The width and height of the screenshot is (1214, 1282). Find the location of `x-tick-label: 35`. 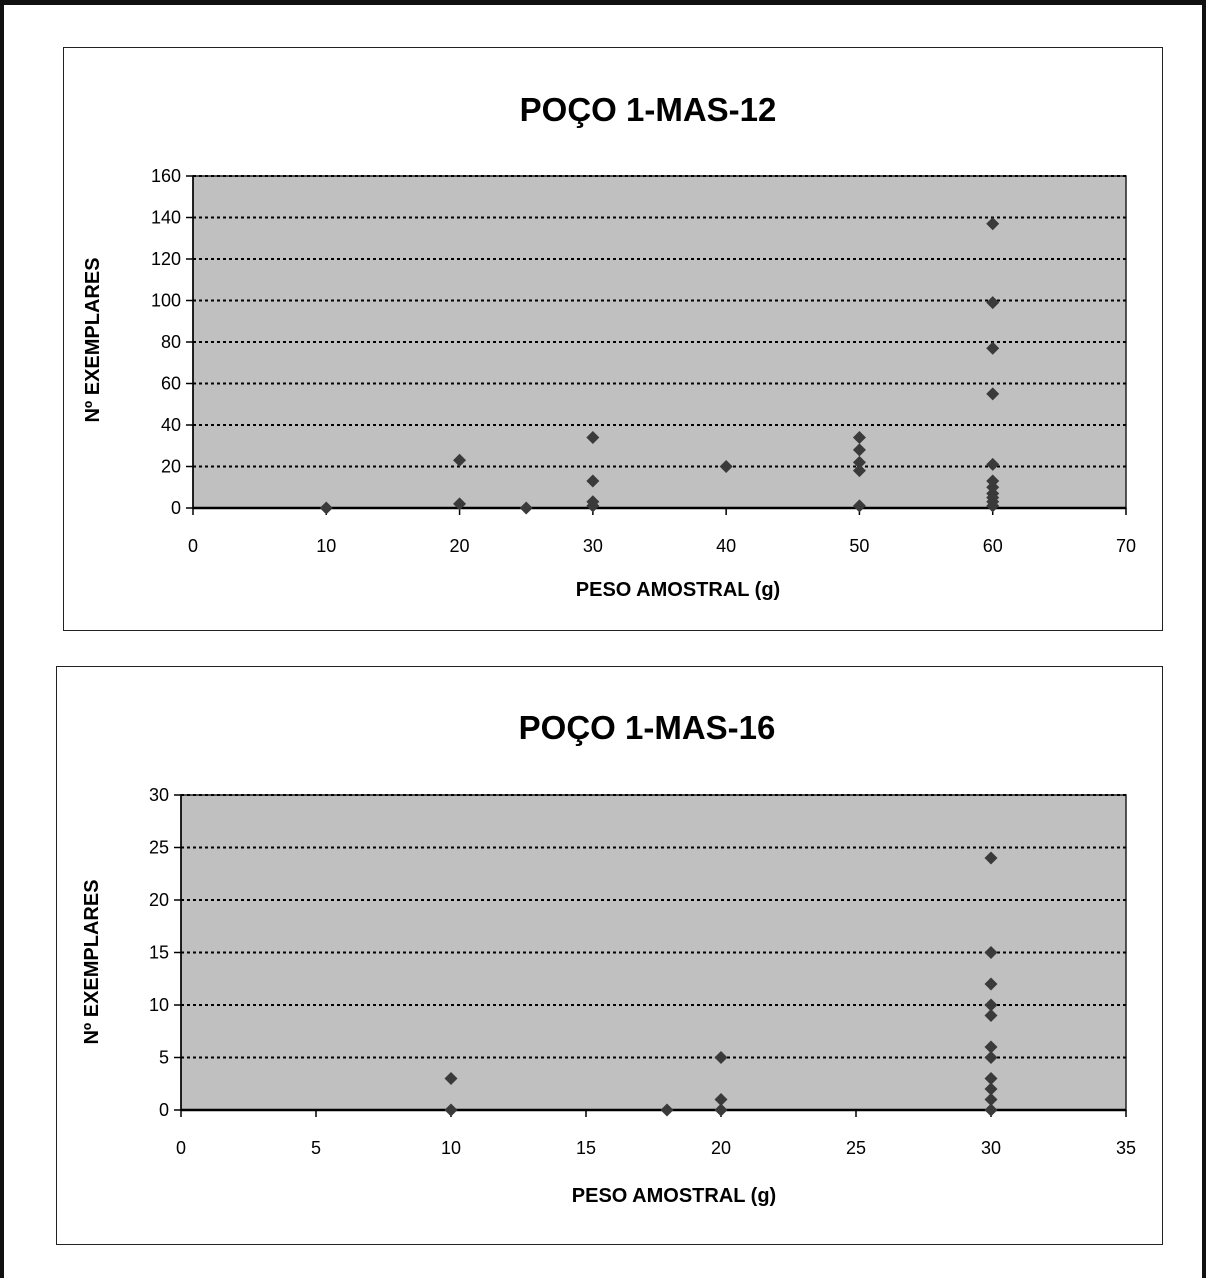

x-tick-label: 35 is located at coordinates (1126, 1148).